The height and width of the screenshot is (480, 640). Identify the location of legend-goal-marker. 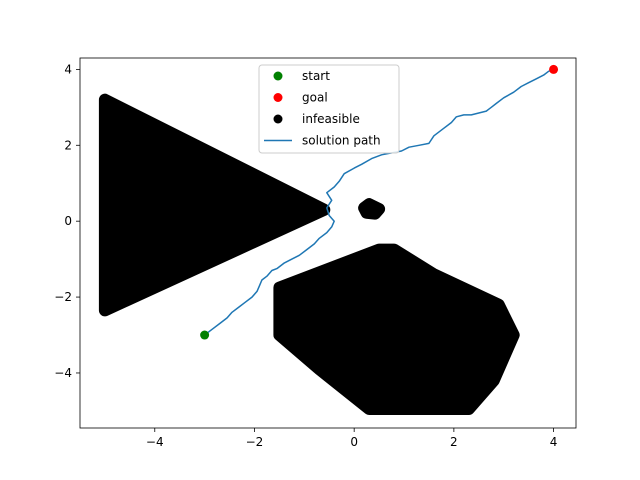
(278, 97).